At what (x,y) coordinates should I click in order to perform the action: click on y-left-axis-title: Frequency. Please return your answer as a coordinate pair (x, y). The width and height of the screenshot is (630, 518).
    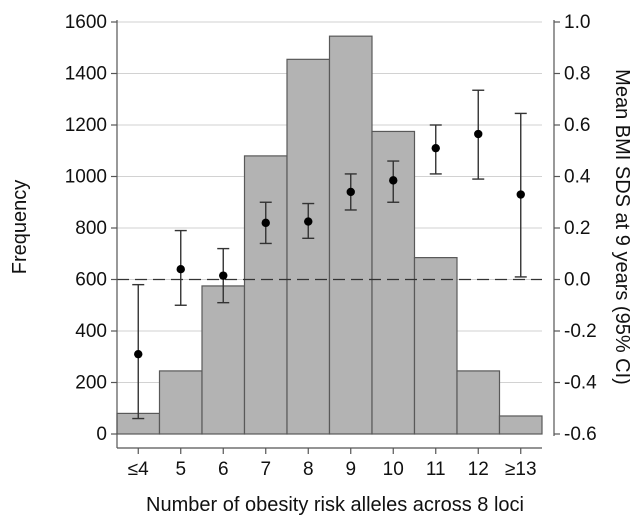
    Looking at the image, I should click on (20, 227).